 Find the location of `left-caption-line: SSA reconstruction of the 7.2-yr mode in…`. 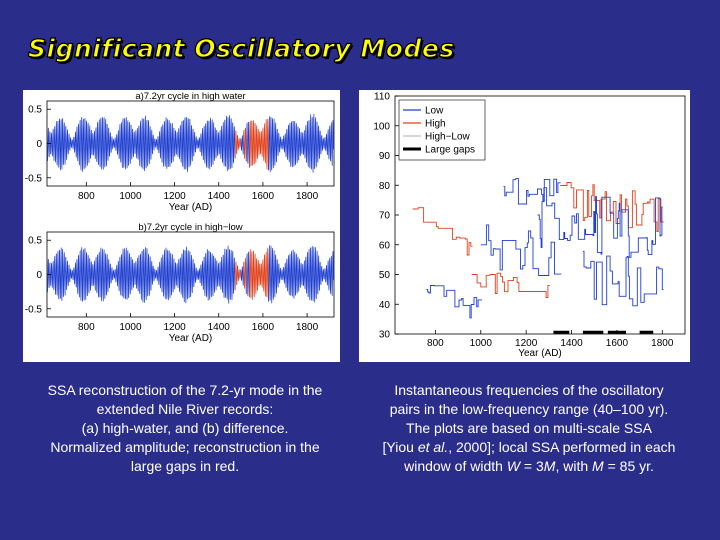

left-caption-line: SSA reconstruction of the 7.2-yr mode in… is located at coordinates (185, 390).